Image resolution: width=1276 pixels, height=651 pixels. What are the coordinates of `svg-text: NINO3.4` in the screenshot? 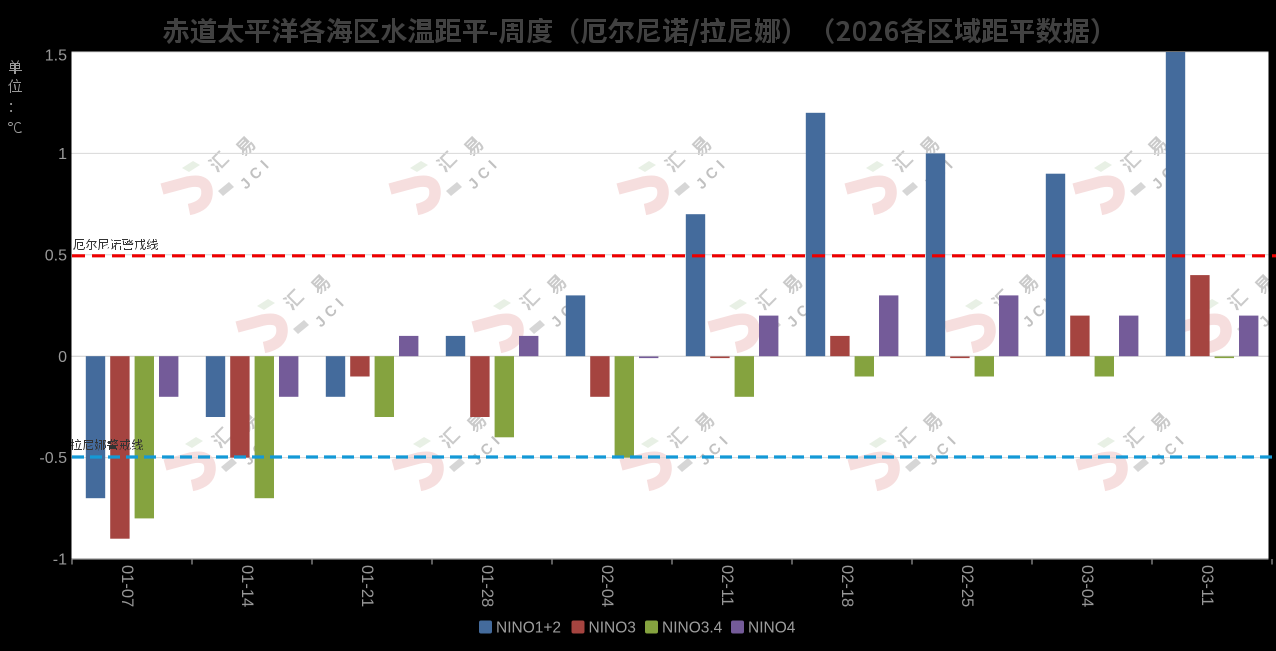 It's located at (692, 628).